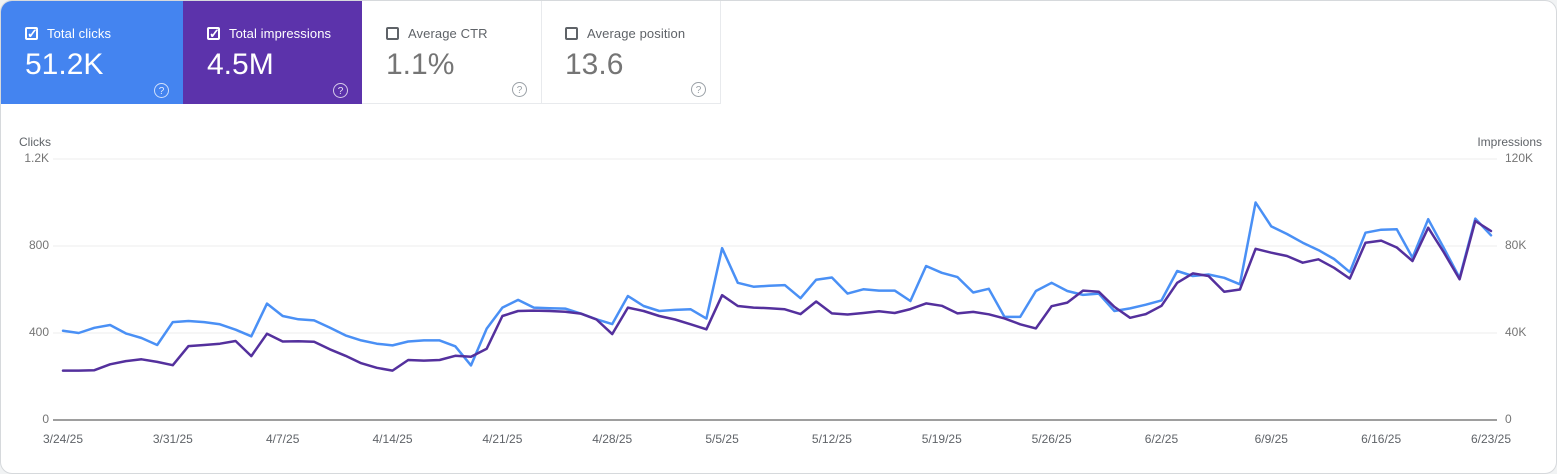  I want to click on y-axis-tick-label: 400, so click(38, 332).